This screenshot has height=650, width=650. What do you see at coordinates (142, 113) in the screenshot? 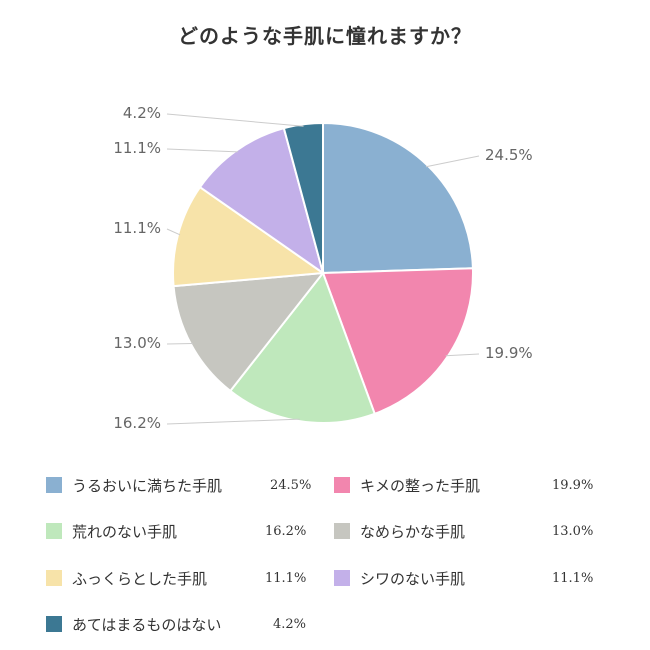
I see `data-label-nashi: 4.2%` at bounding box center [142, 113].